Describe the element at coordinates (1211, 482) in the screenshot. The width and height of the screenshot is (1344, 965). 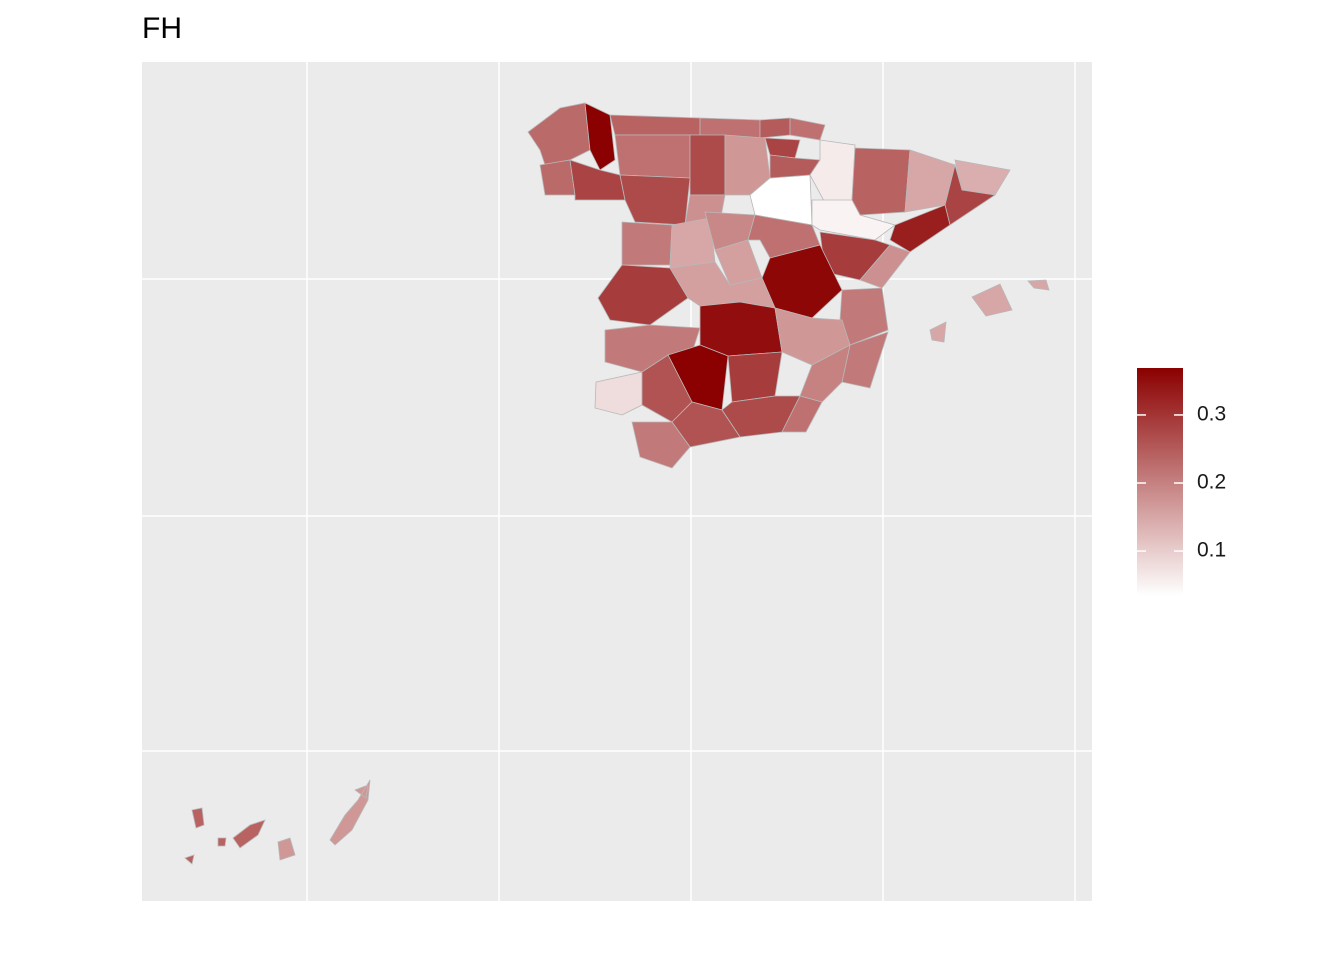
I see `legend-label: 0.2` at that location.